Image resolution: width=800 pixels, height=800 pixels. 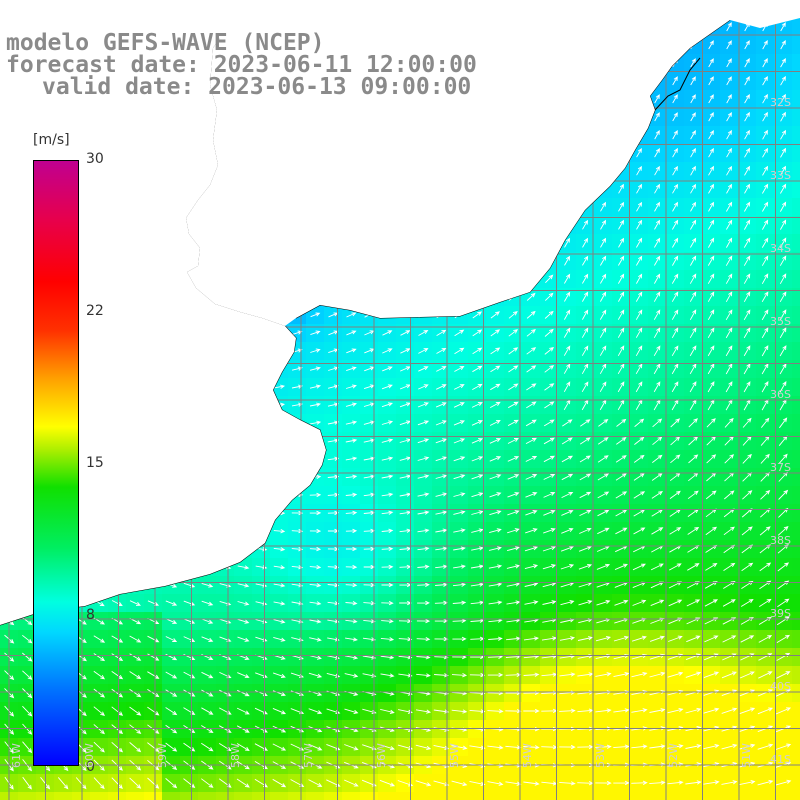 What do you see at coordinates (162, 755) in the screenshot?
I see `longitude-label: 59W` at bounding box center [162, 755].